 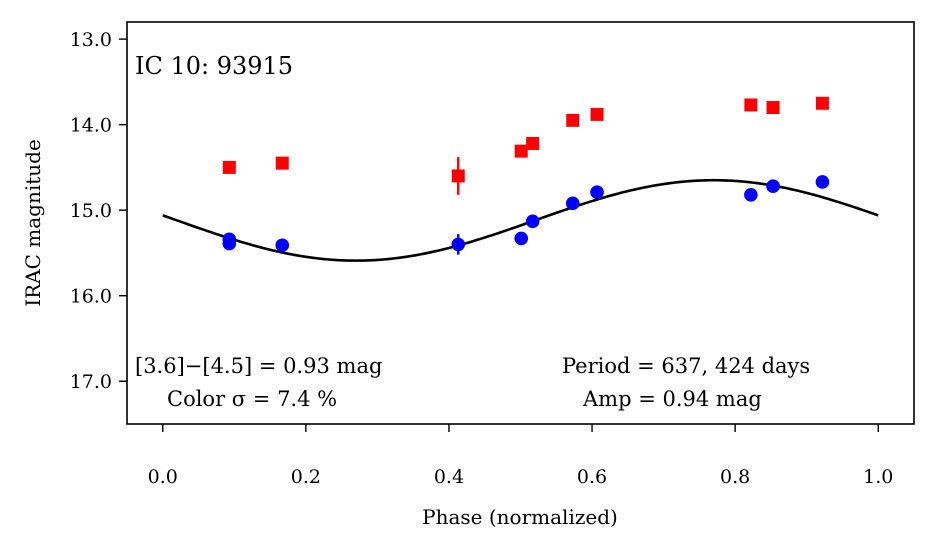 What do you see at coordinates (91, 211) in the screenshot?
I see `y-tick-label: 15.0` at bounding box center [91, 211].